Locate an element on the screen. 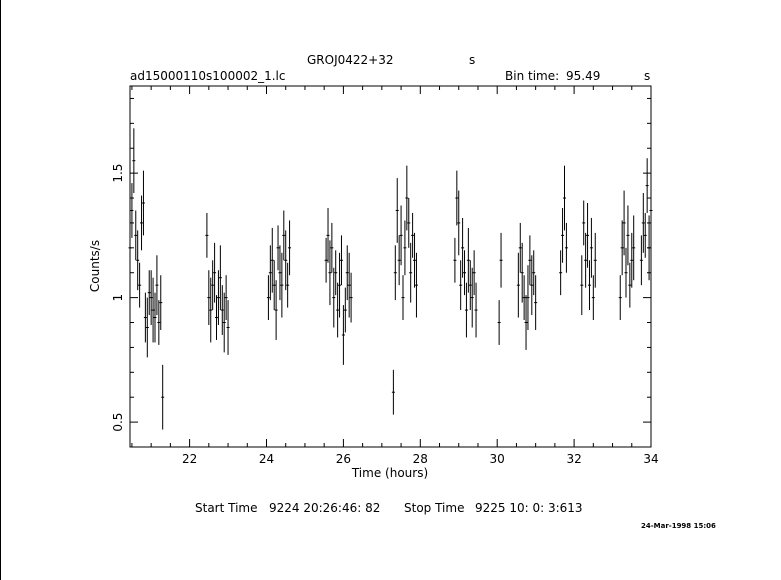 This screenshot has width=781, height=580. start-time-value: 9224 20:26:46: 82 is located at coordinates (325, 508).